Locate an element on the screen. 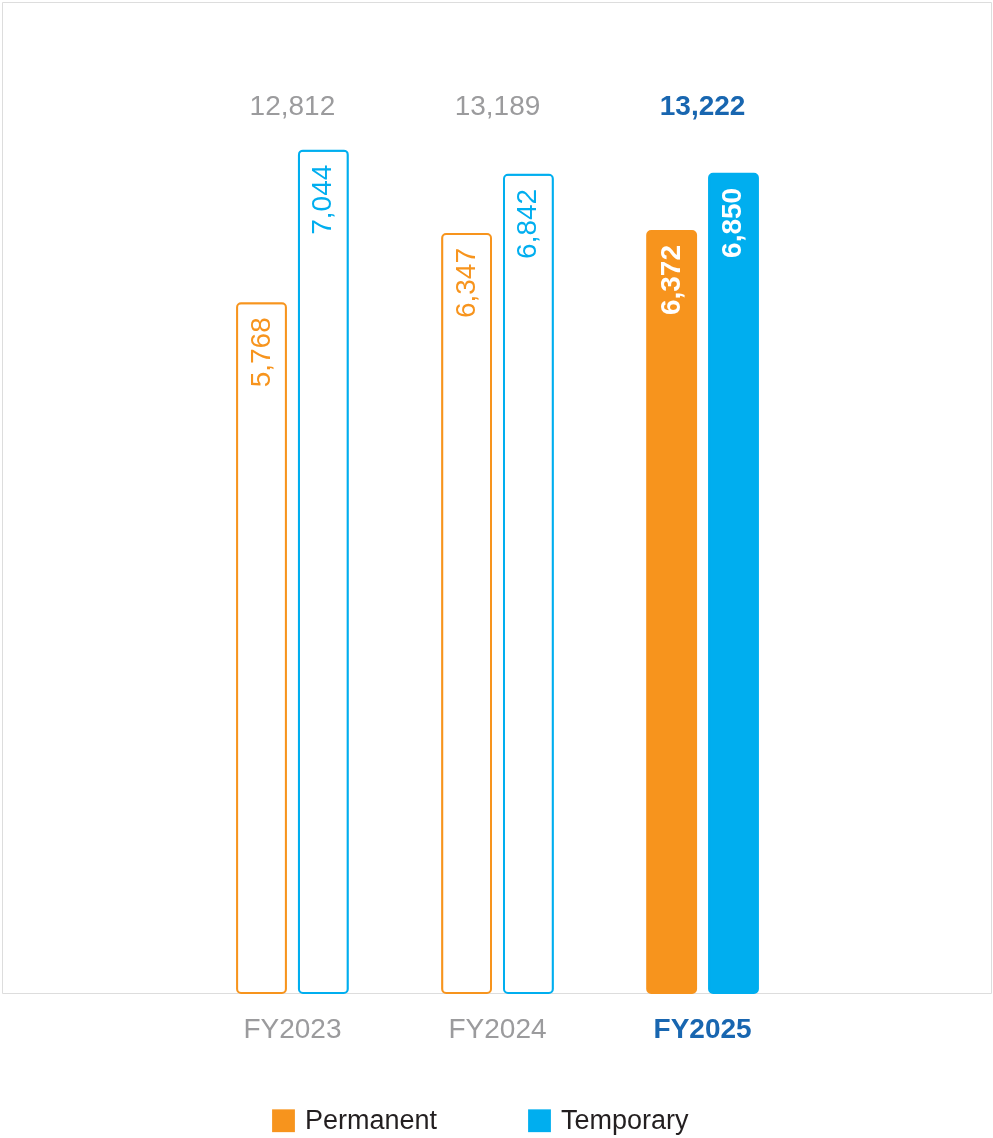  total-label: 12,812 is located at coordinates (292, 105).